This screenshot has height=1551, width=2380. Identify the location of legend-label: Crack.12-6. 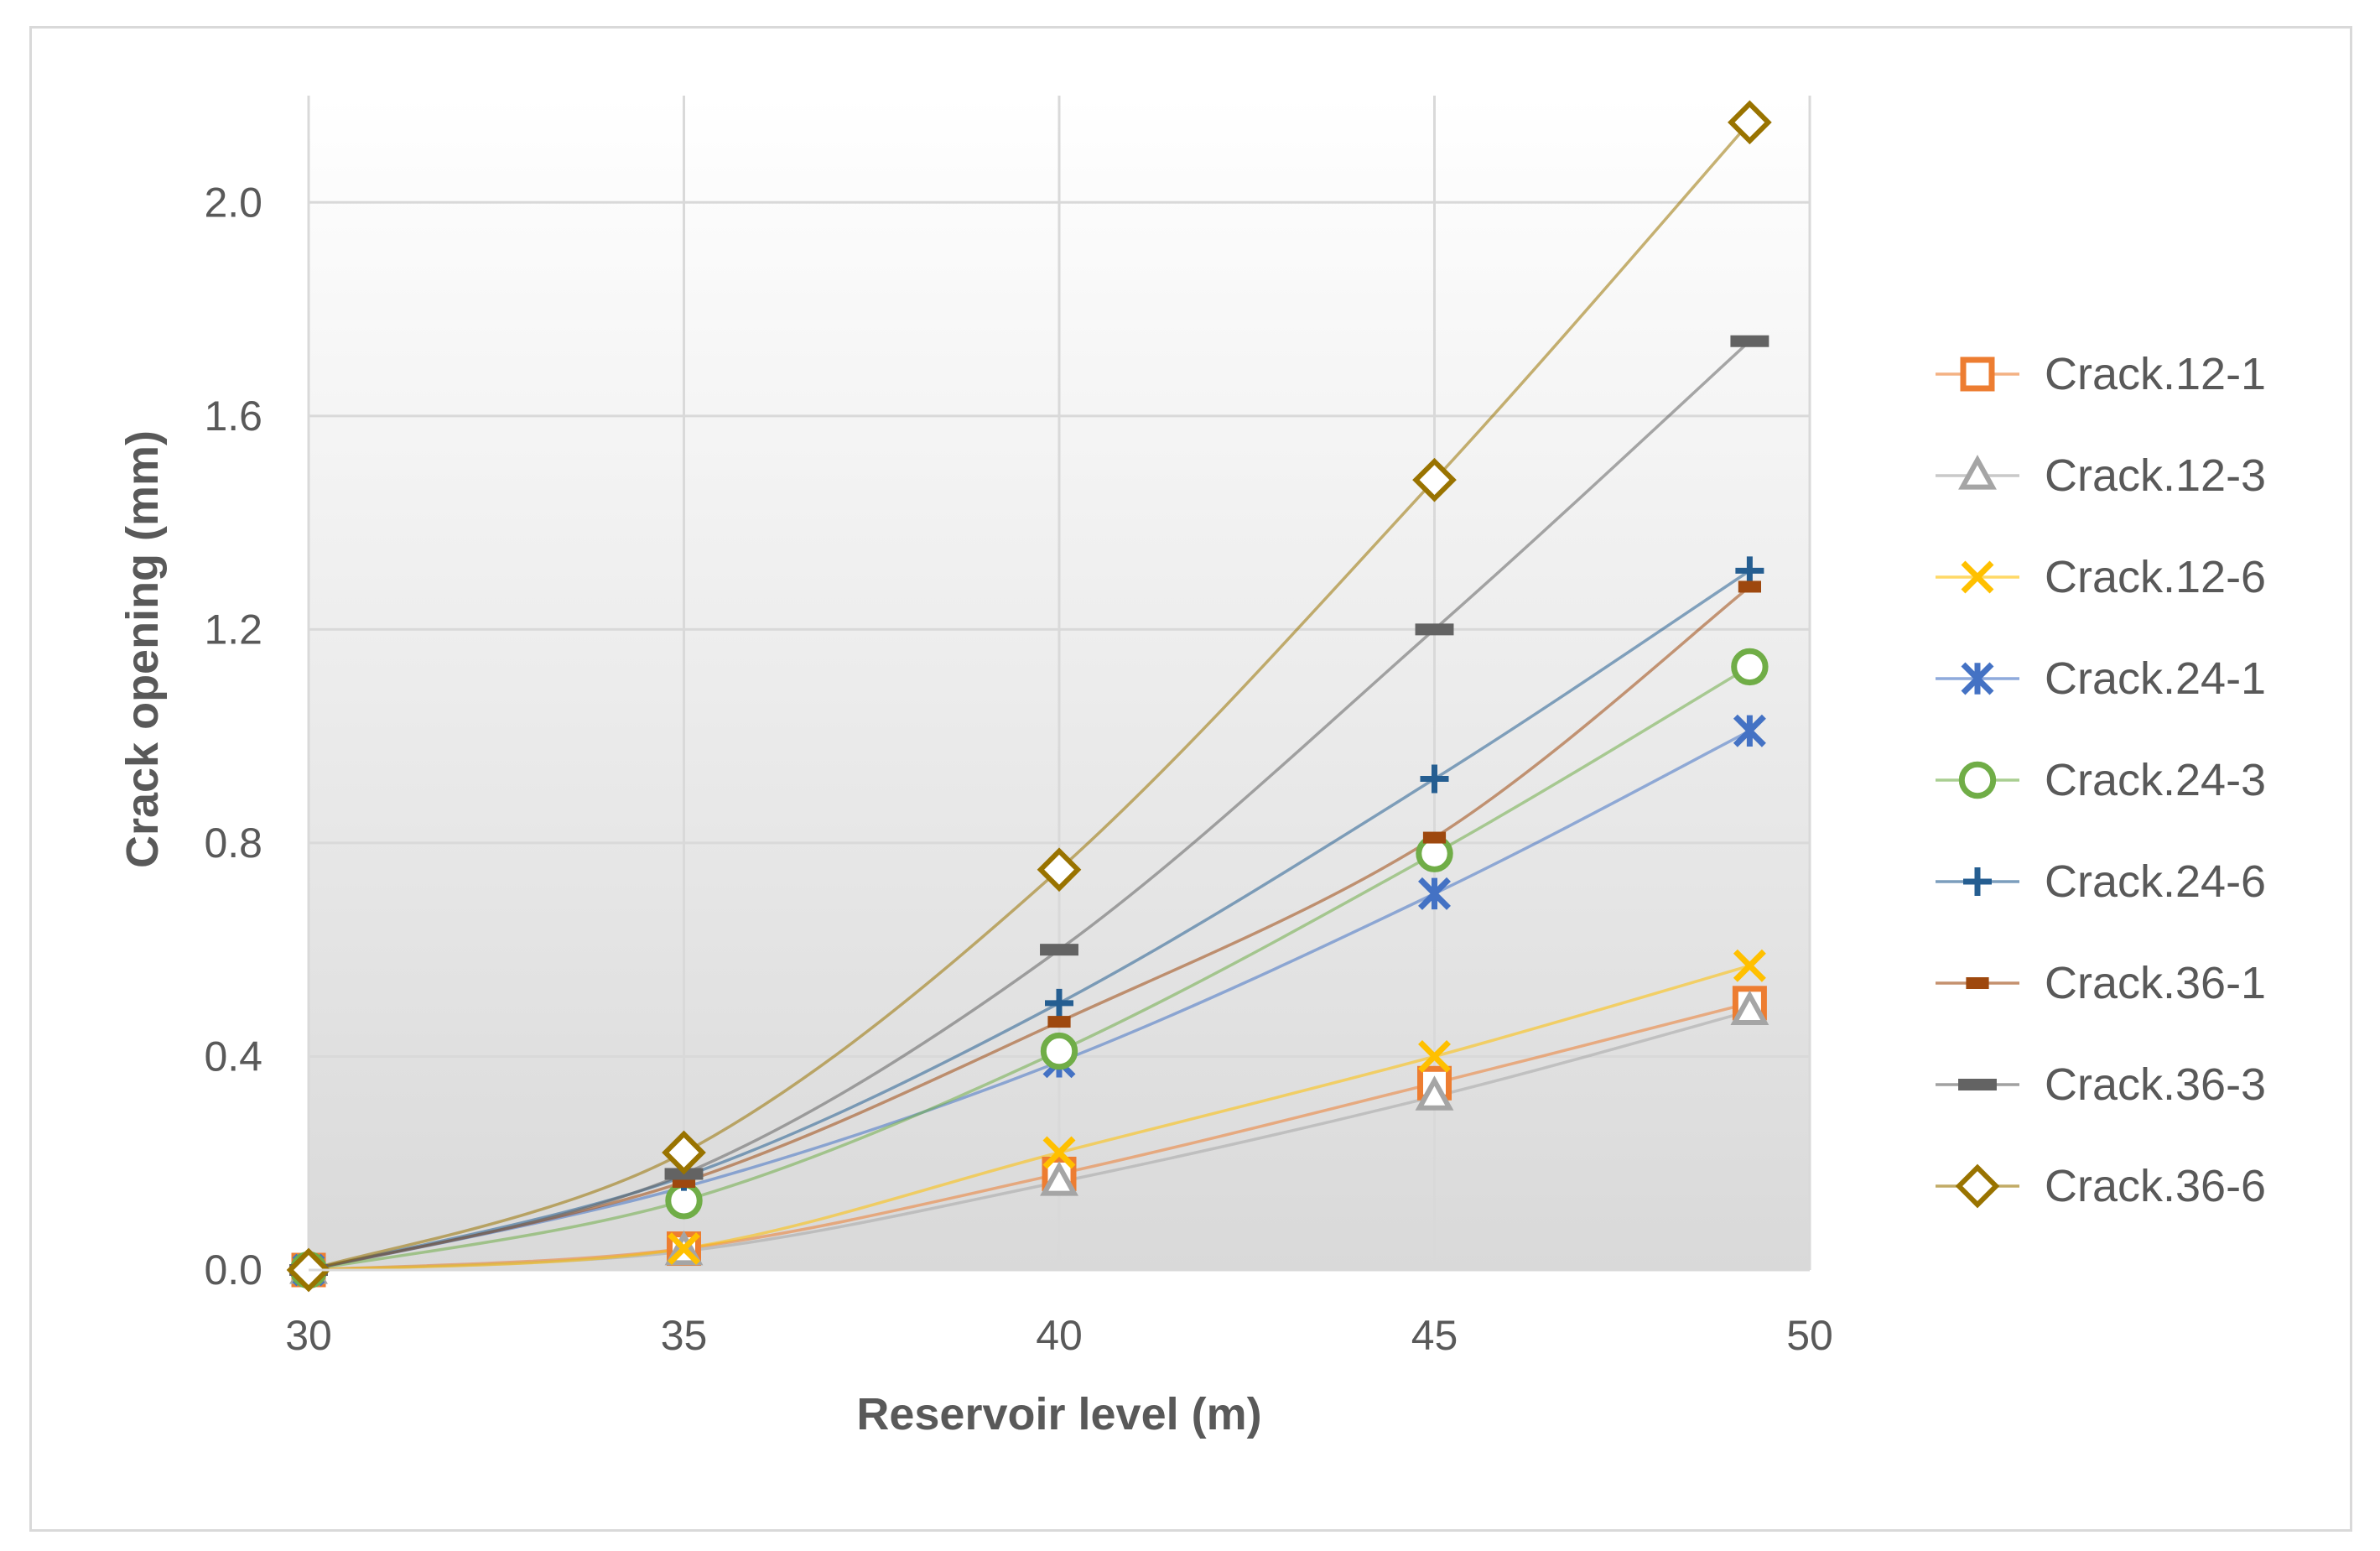
(2155, 577).